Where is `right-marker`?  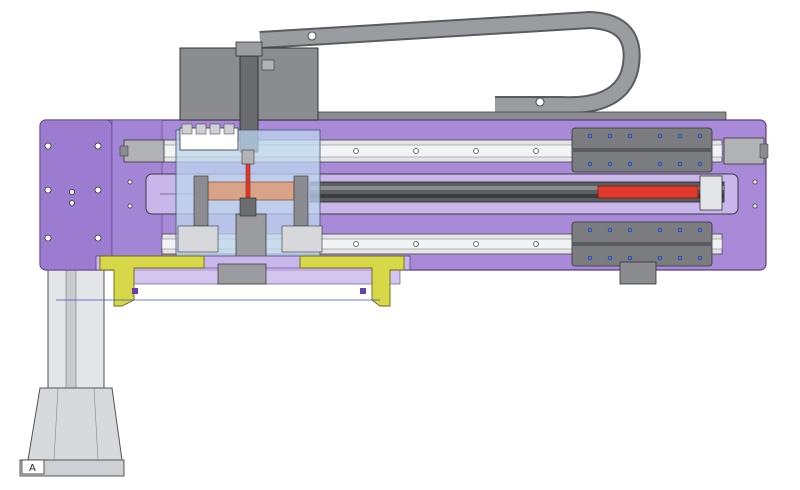 right-marker is located at coordinates (363, 291).